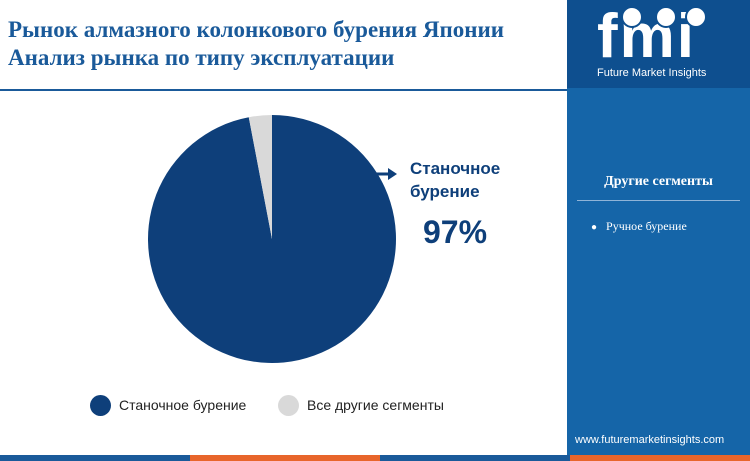 The width and height of the screenshot is (750, 461). I want to click on title-divider, so click(283, 90).